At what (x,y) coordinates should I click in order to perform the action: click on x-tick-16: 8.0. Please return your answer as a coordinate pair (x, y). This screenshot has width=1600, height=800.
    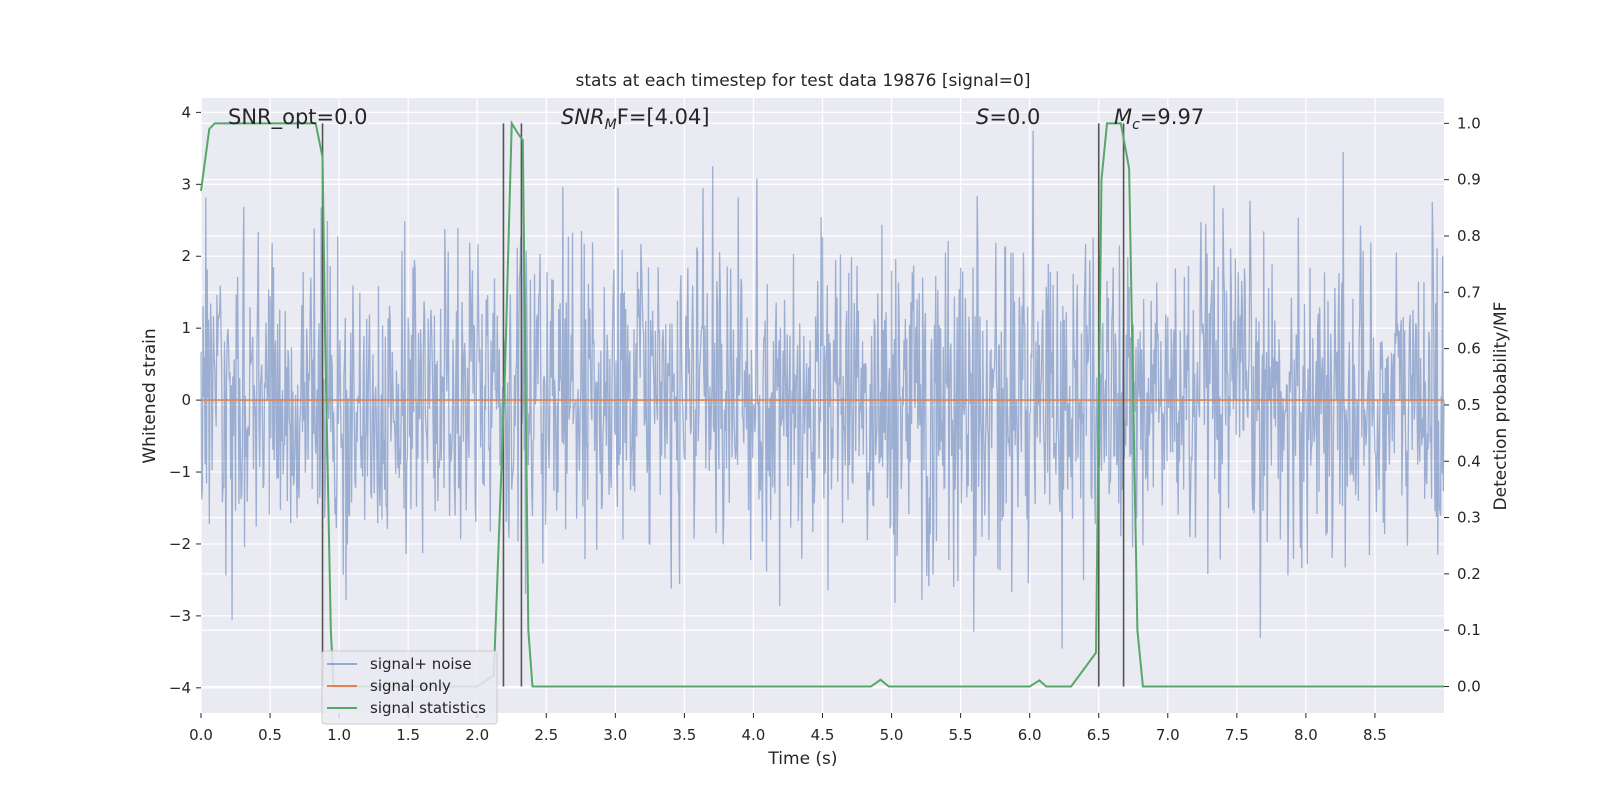
    Looking at the image, I should click on (1306, 735).